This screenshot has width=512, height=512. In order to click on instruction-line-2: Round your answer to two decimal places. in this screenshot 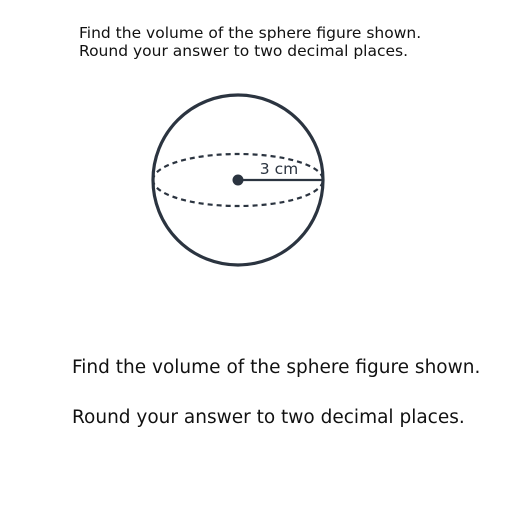, I will do `click(268, 417)`.